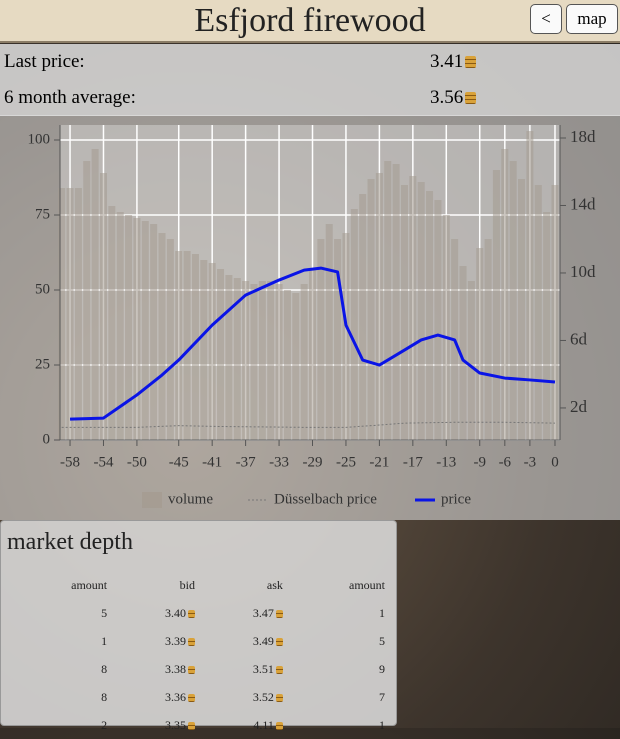 This screenshot has height=739, width=620. What do you see at coordinates (340, 669) in the screenshot?
I see `cell: 9` at bounding box center [340, 669].